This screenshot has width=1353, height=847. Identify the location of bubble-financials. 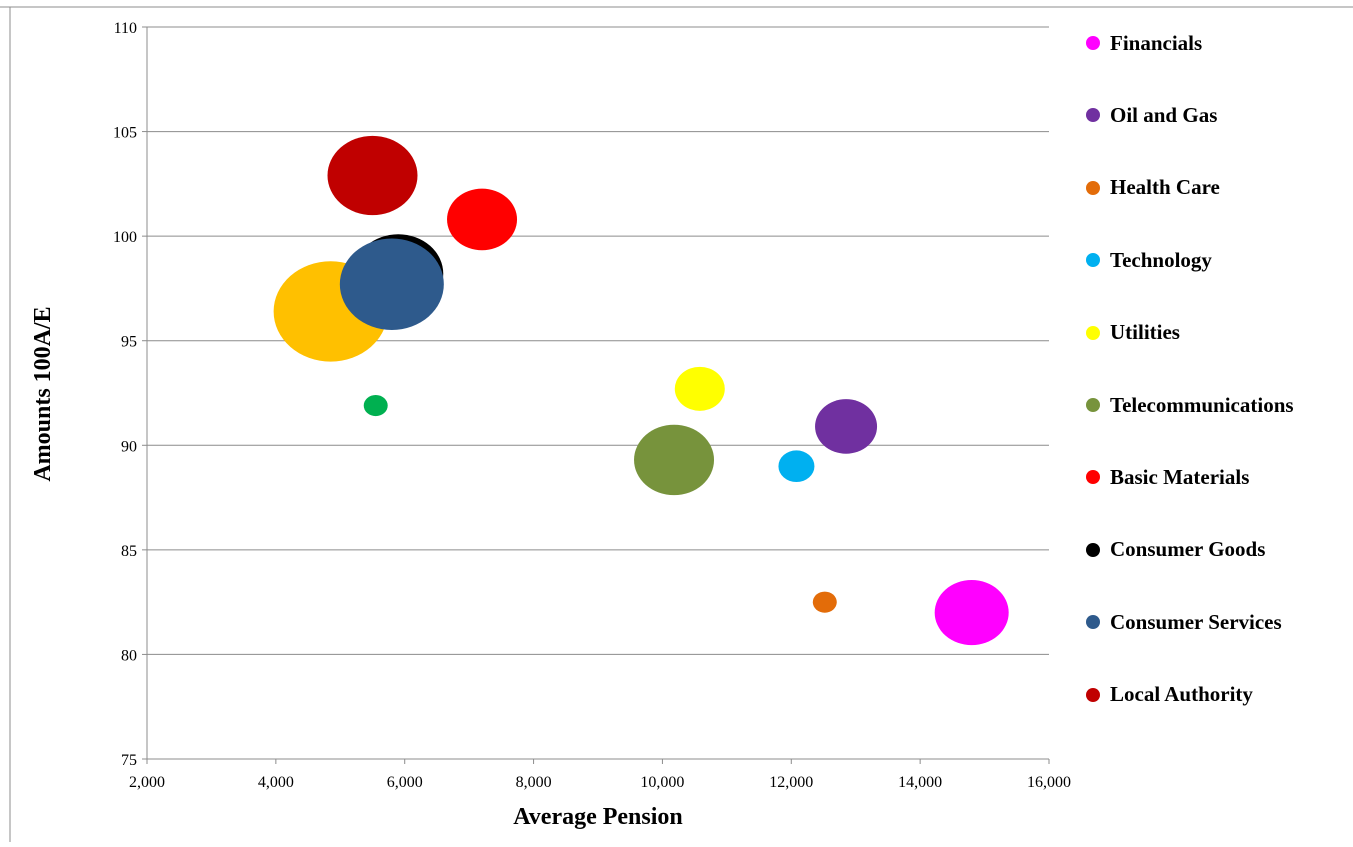
(971, 613).